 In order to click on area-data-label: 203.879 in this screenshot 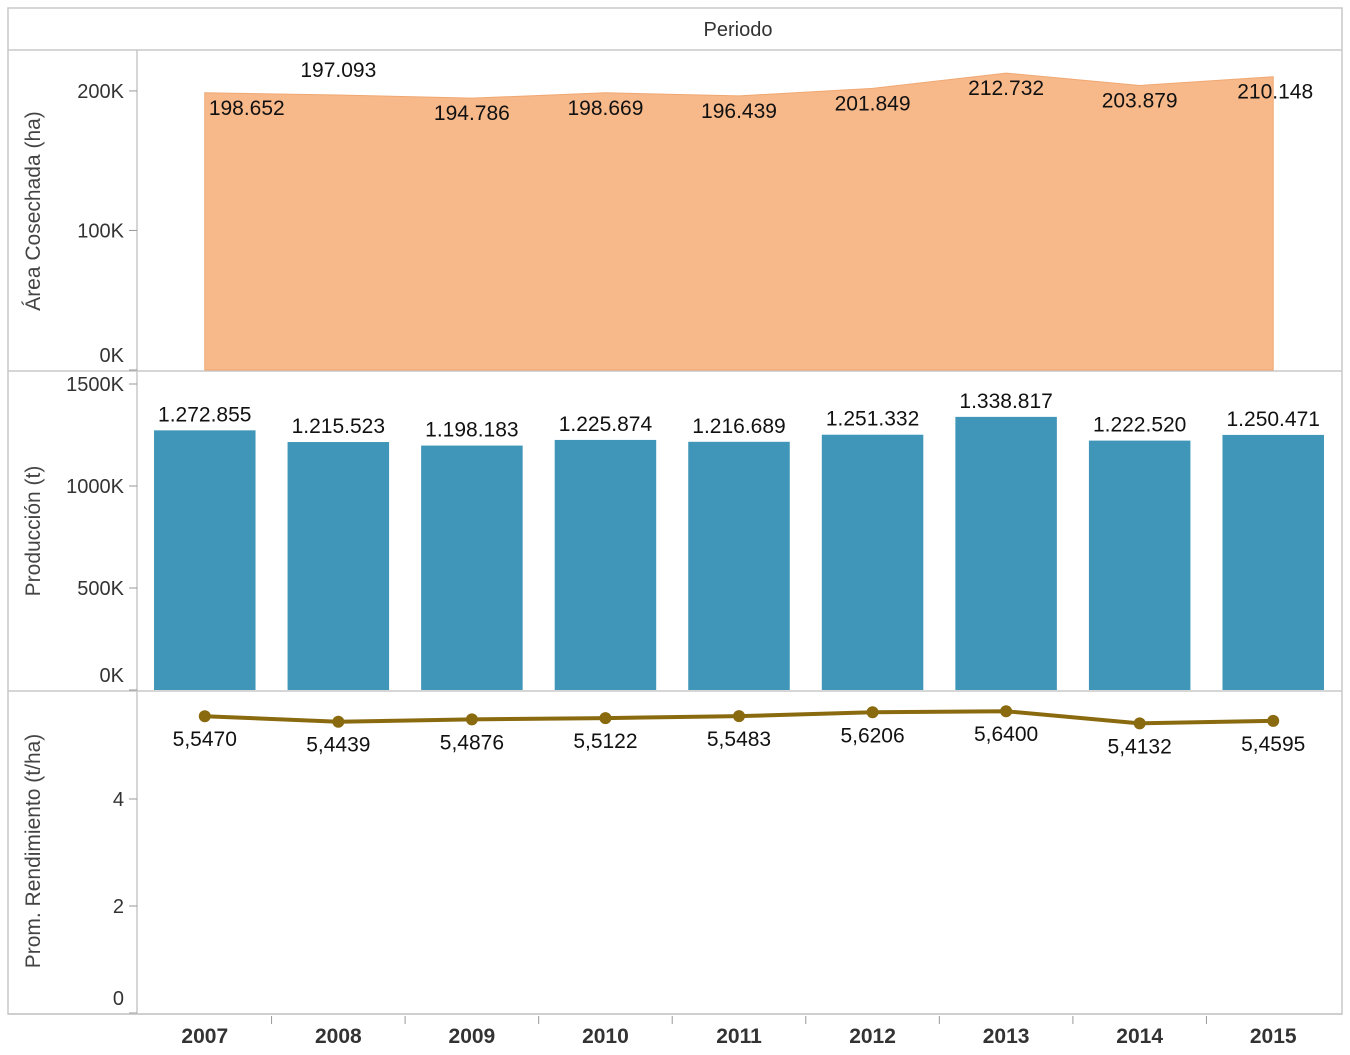, I will do `click(1140, 100)`.